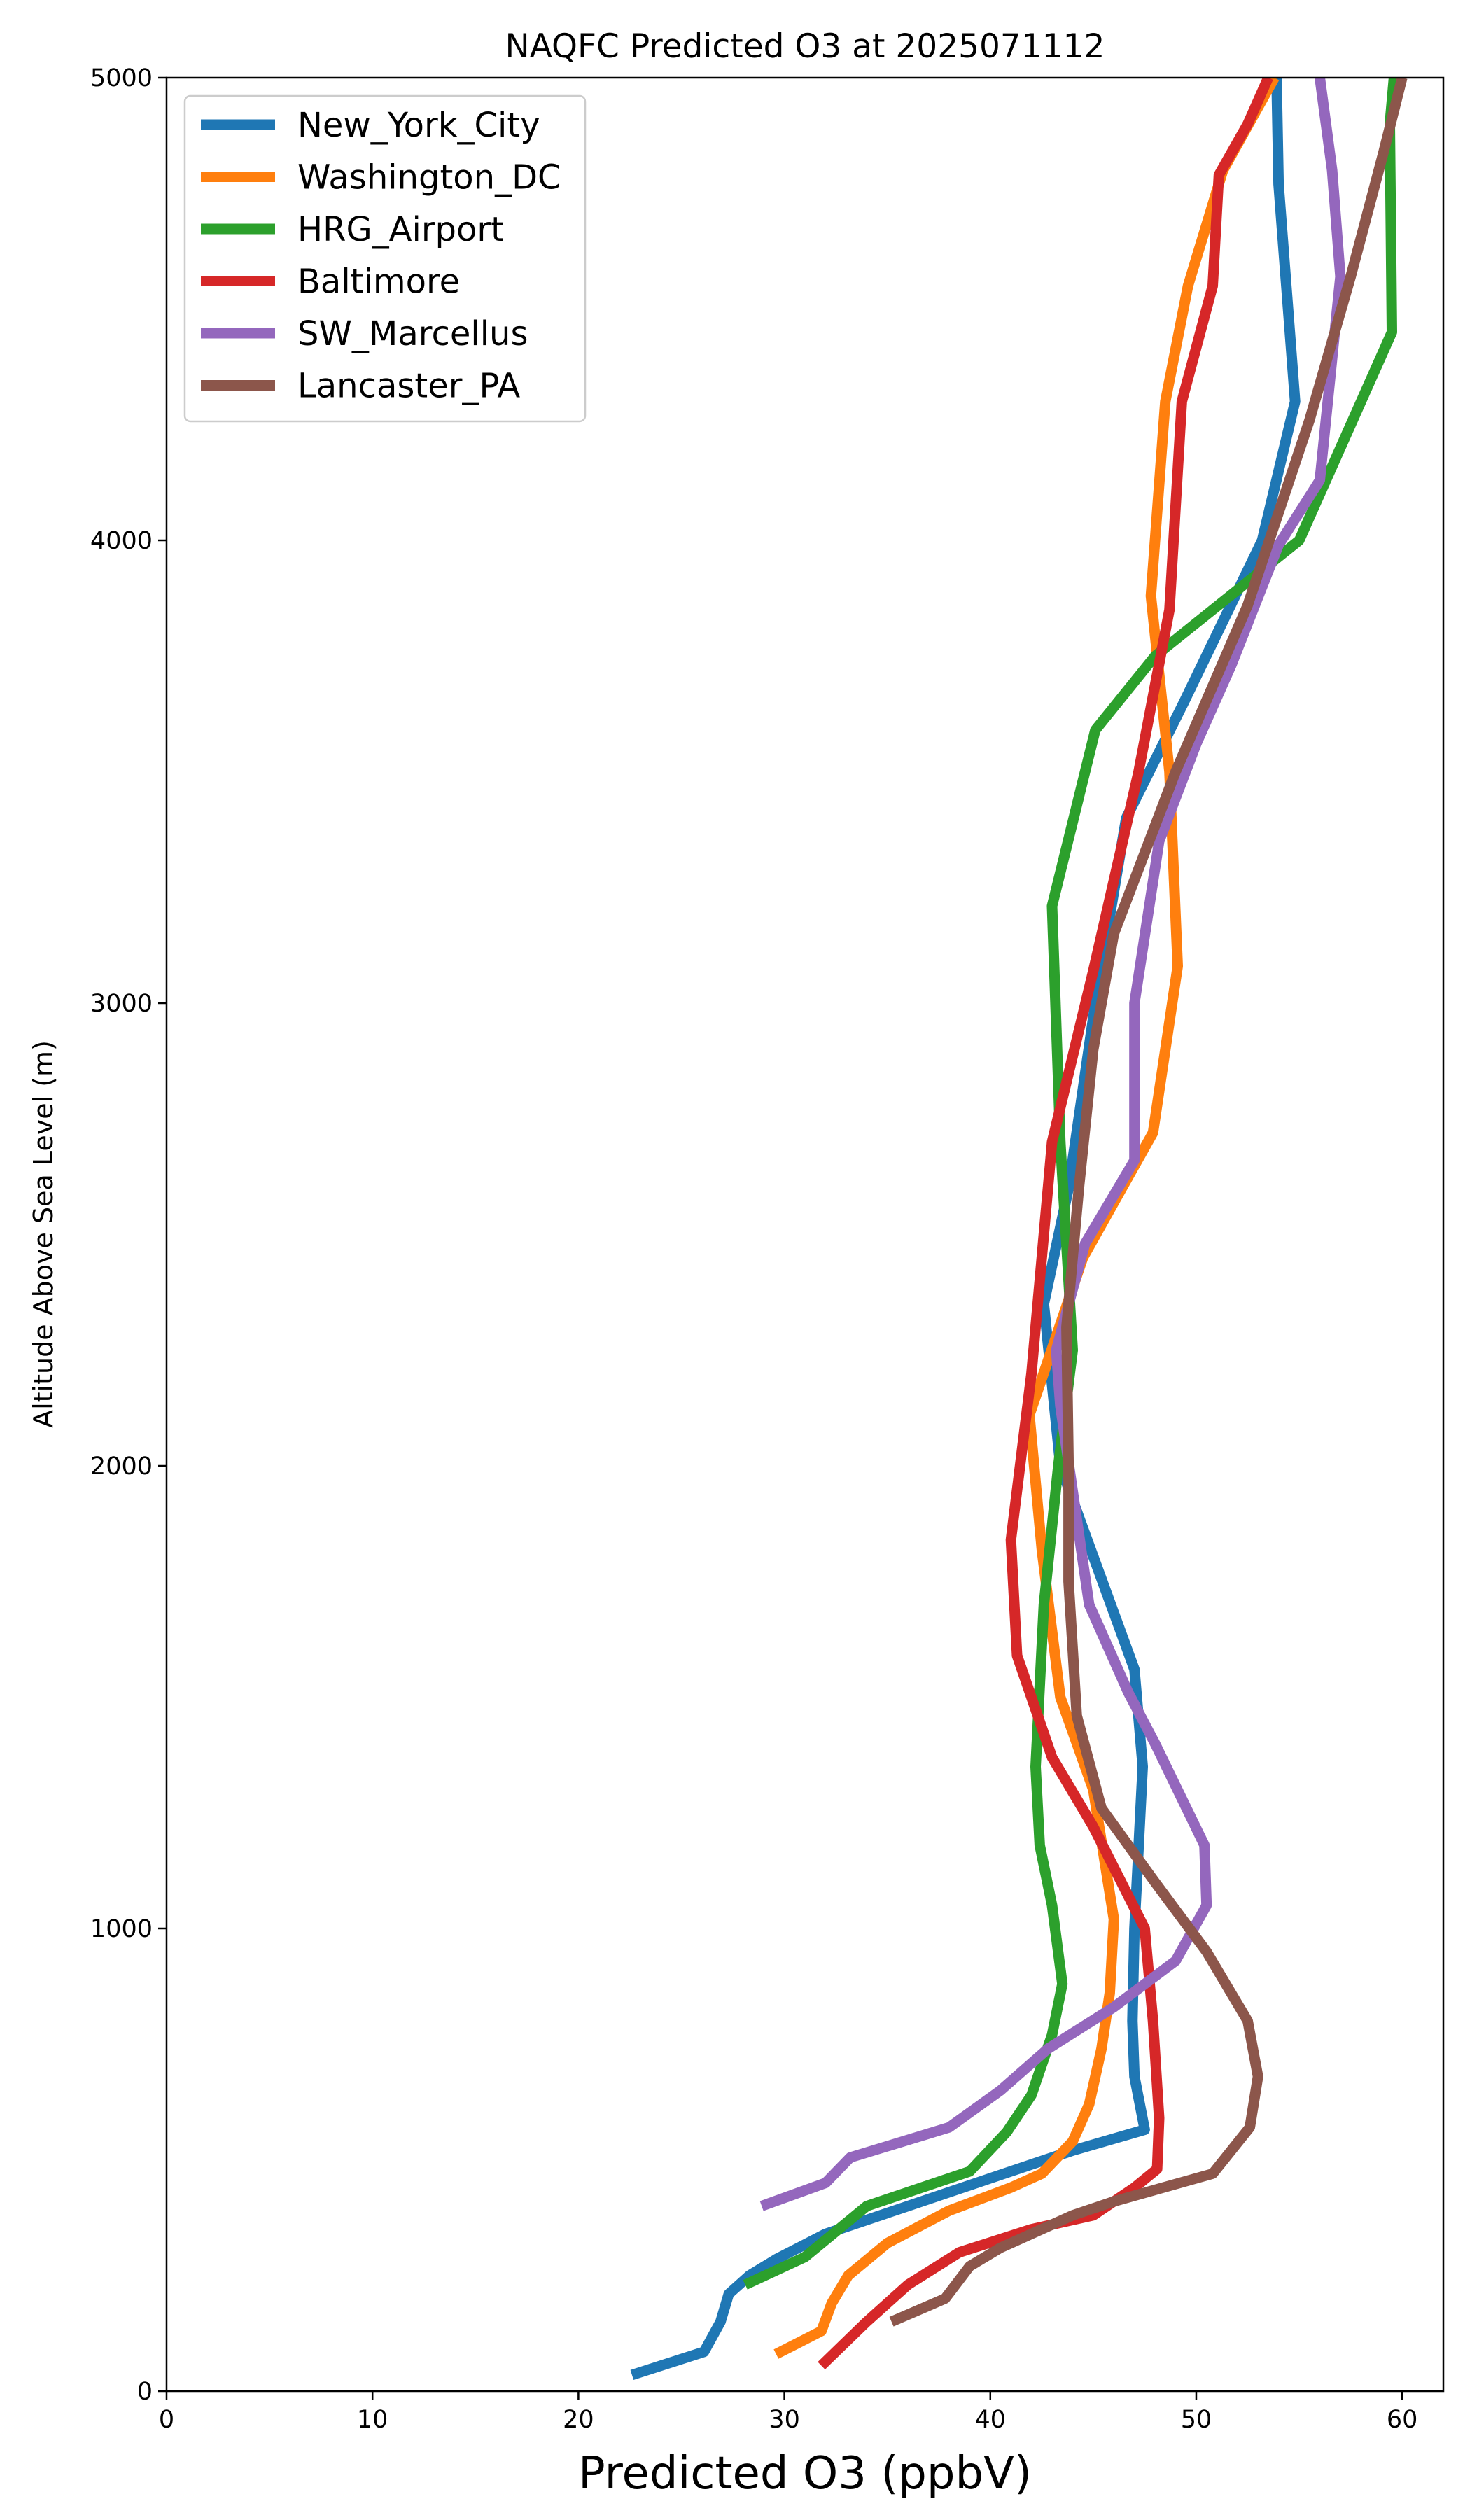  Describe the element at coordinates (145, 2392) in the screenshot. I see `y-tick-label: 0` at that location.